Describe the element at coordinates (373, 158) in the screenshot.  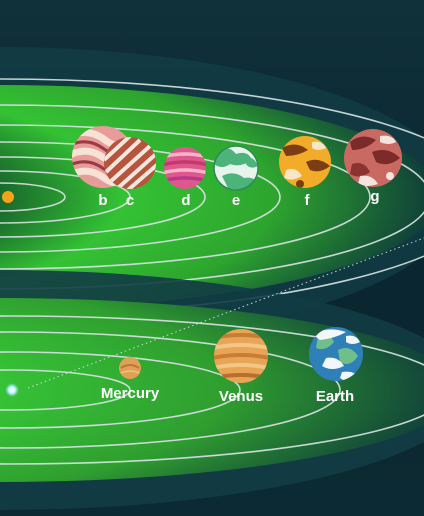
I see `planet-g` at that location.